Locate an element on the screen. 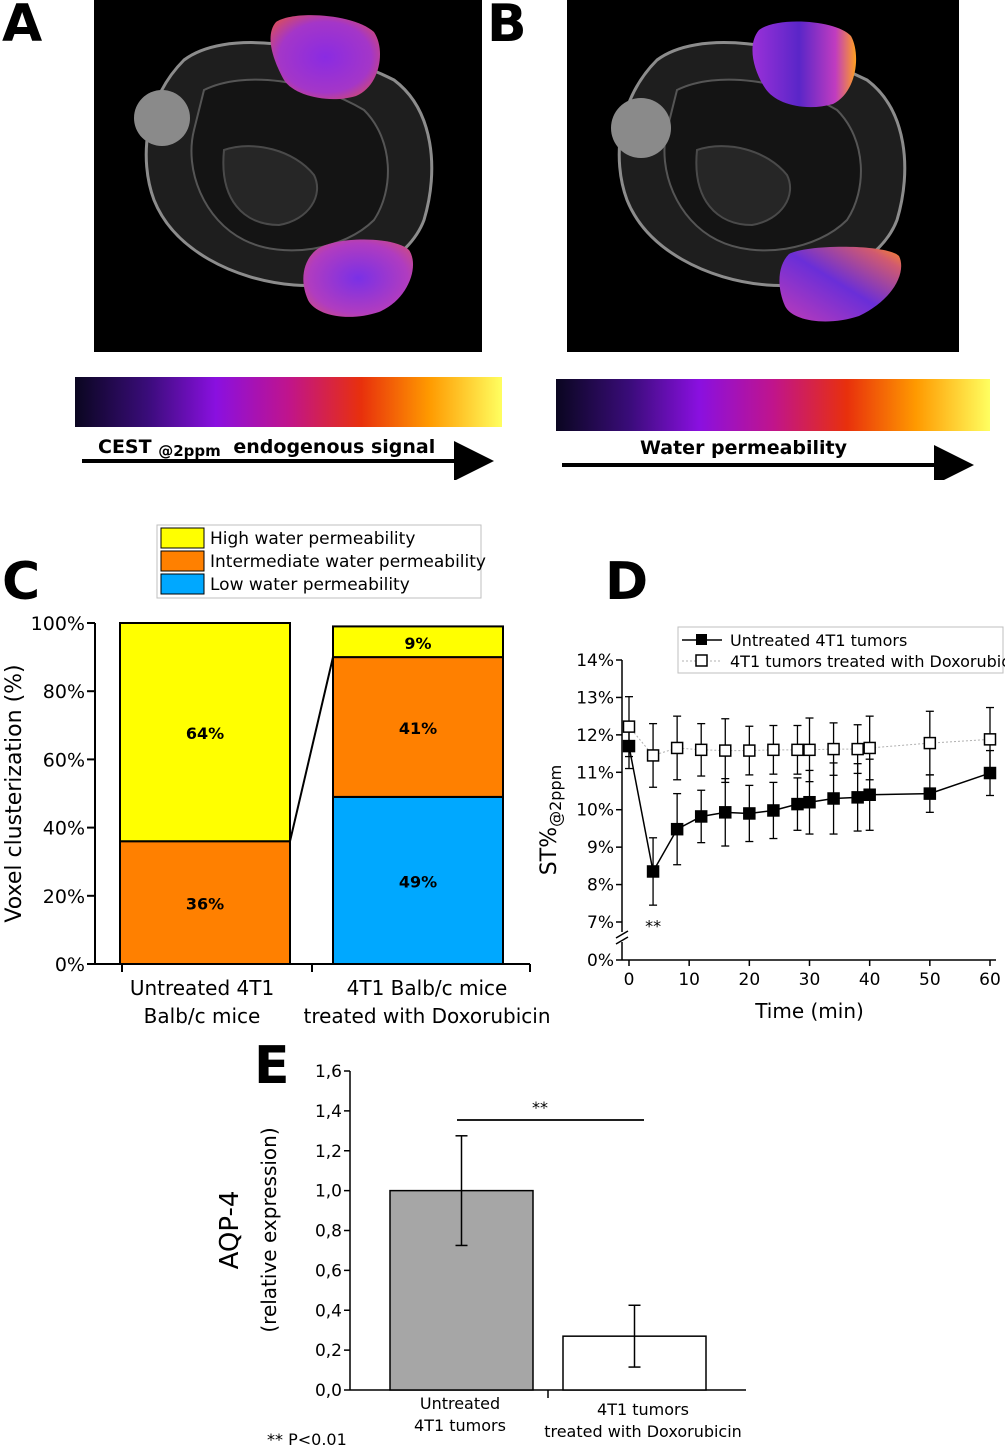 This screenshot has height=1446, width=1005. significance-annotation-d: ** is located at coordinates (653, 926).